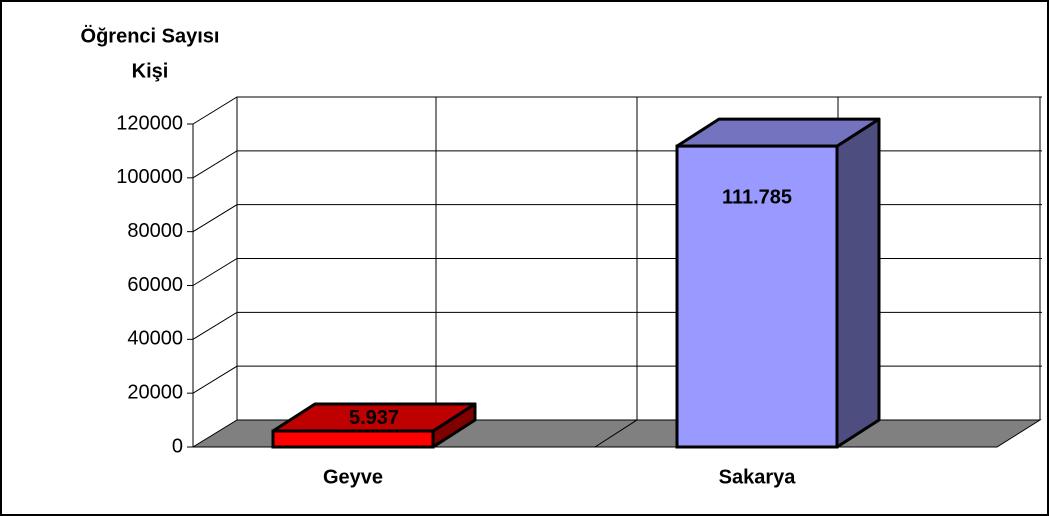  Describe the element at coordinates (149, 177) in the screenshot. I see `y-tick-label: 100000` at that location.